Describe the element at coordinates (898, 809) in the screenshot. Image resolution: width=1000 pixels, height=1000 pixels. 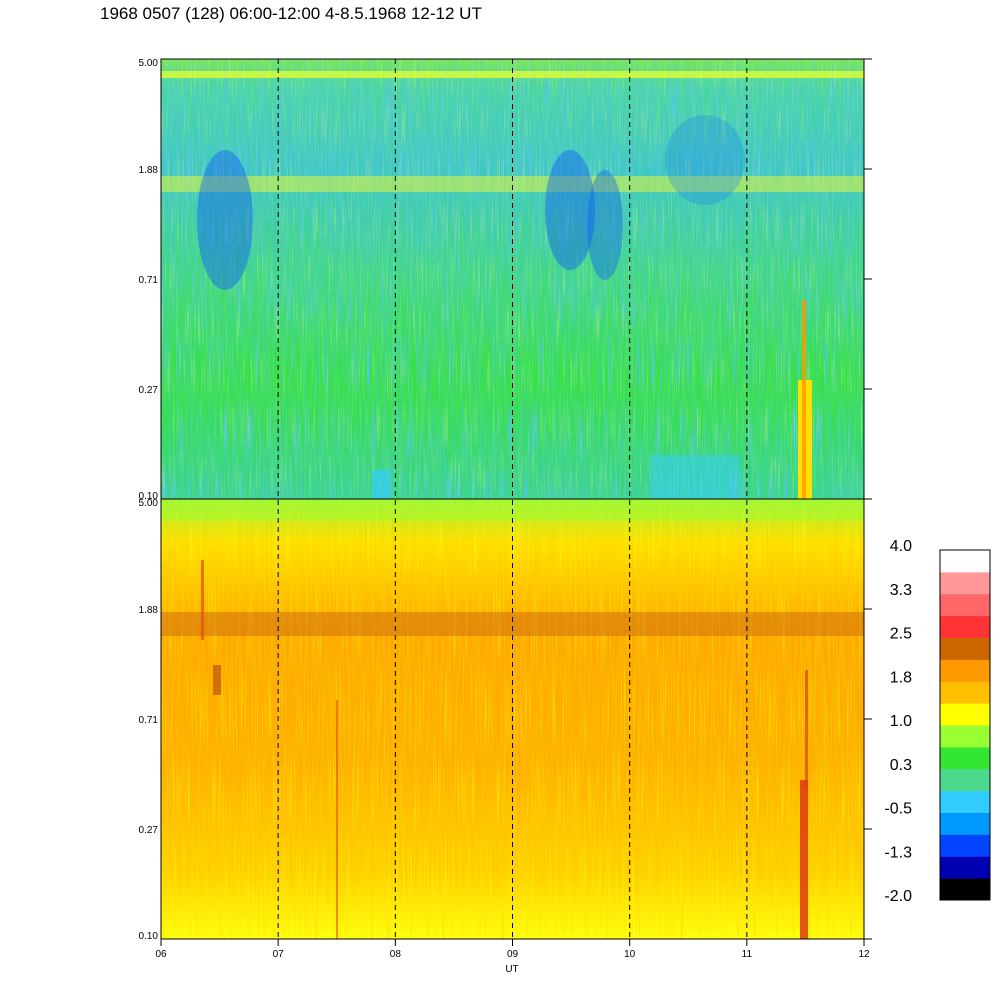
I see `colorbar-label: -0.5` at that location.